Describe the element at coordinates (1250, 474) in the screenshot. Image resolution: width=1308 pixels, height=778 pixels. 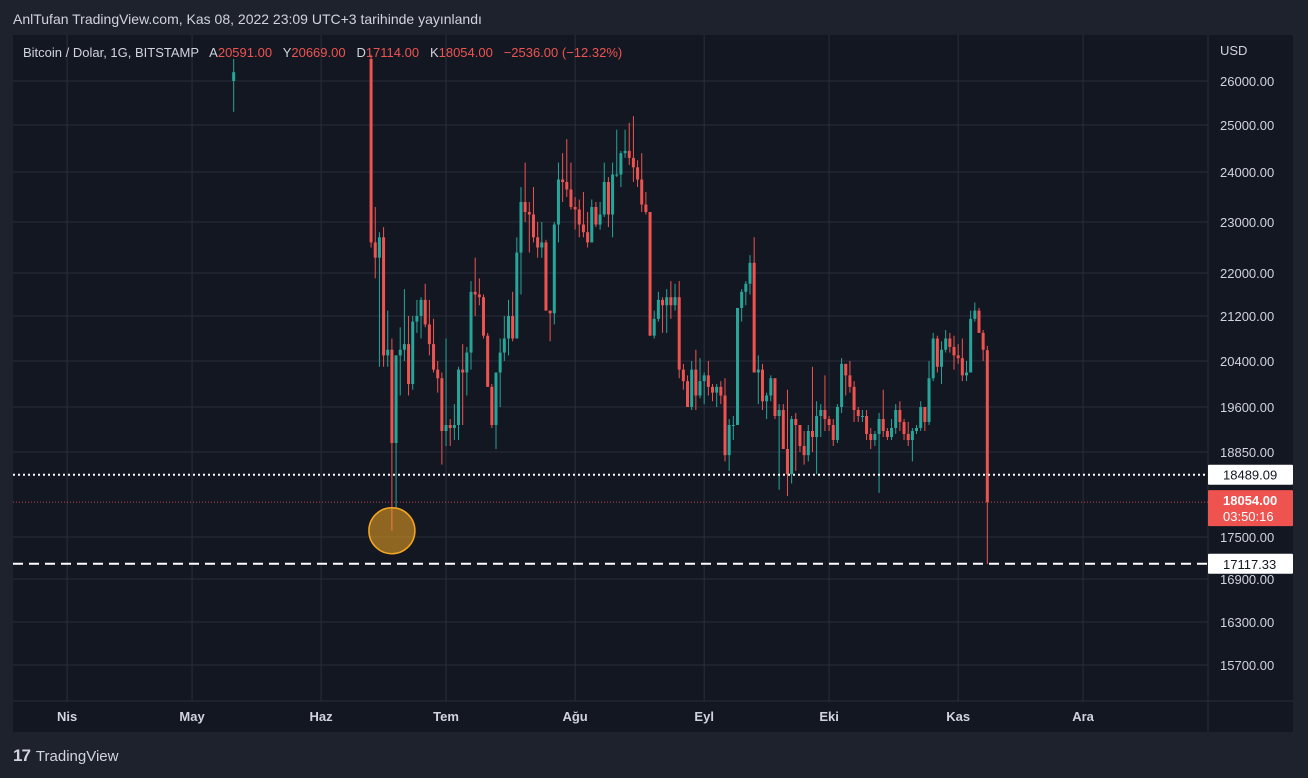
I see `price-line-box` at that location.